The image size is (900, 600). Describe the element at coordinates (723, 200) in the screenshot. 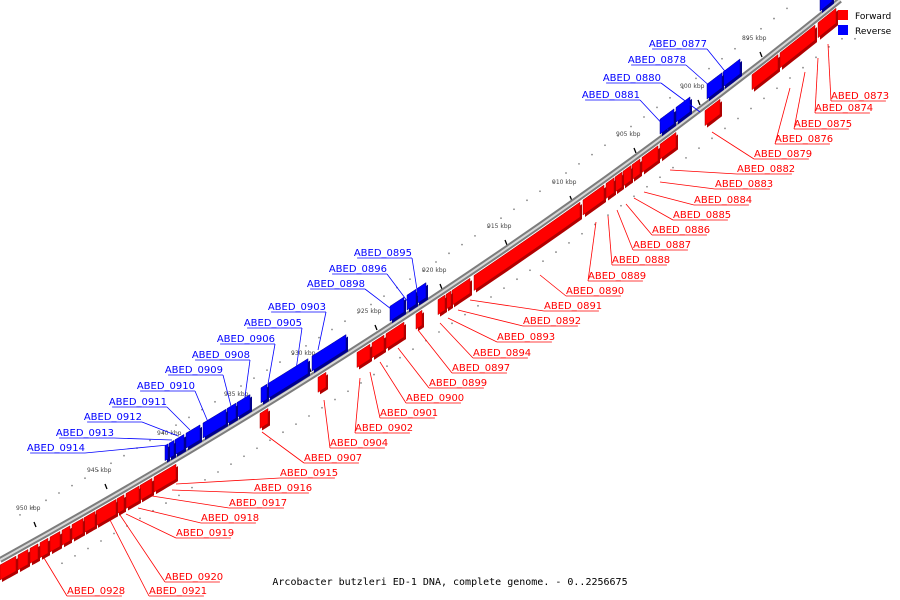

I see `gene-label: ABED_0884` at that location.